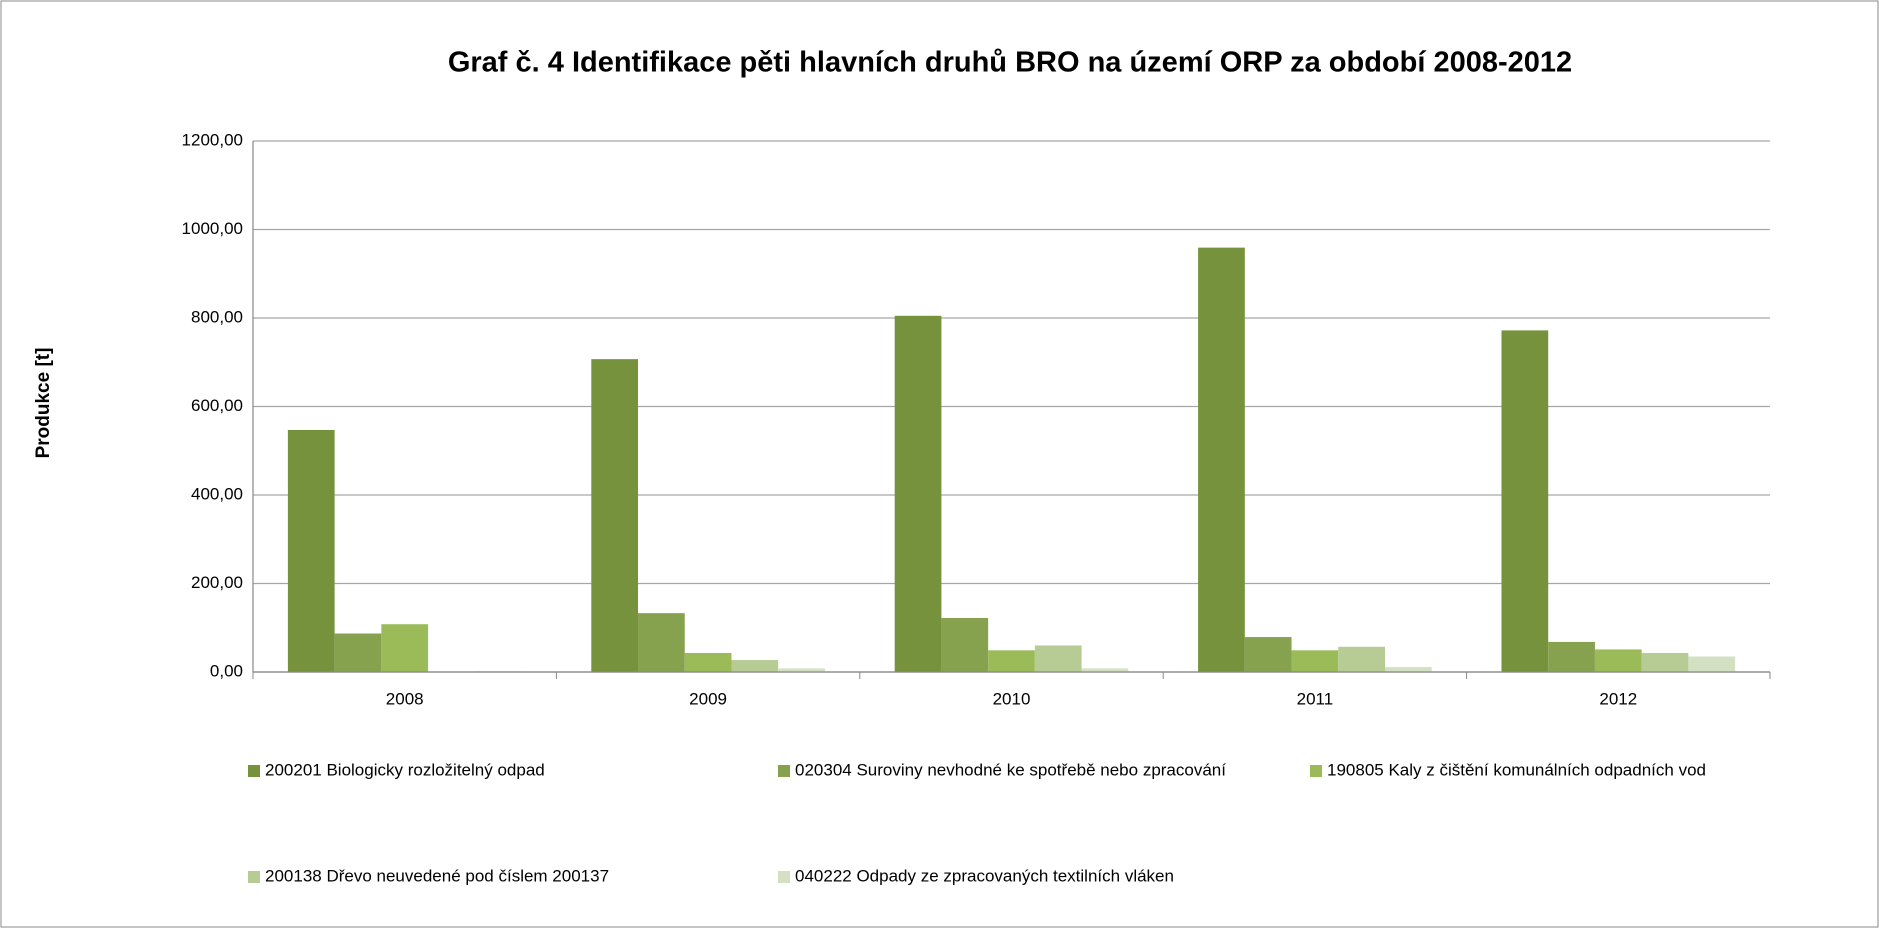 The width and height of the screenshot is (1879, 928). What do you see at coordinates (212, 228) in the screenshot?
I see `y-tick-label: 1000,00` at bounding box center [212, 228].